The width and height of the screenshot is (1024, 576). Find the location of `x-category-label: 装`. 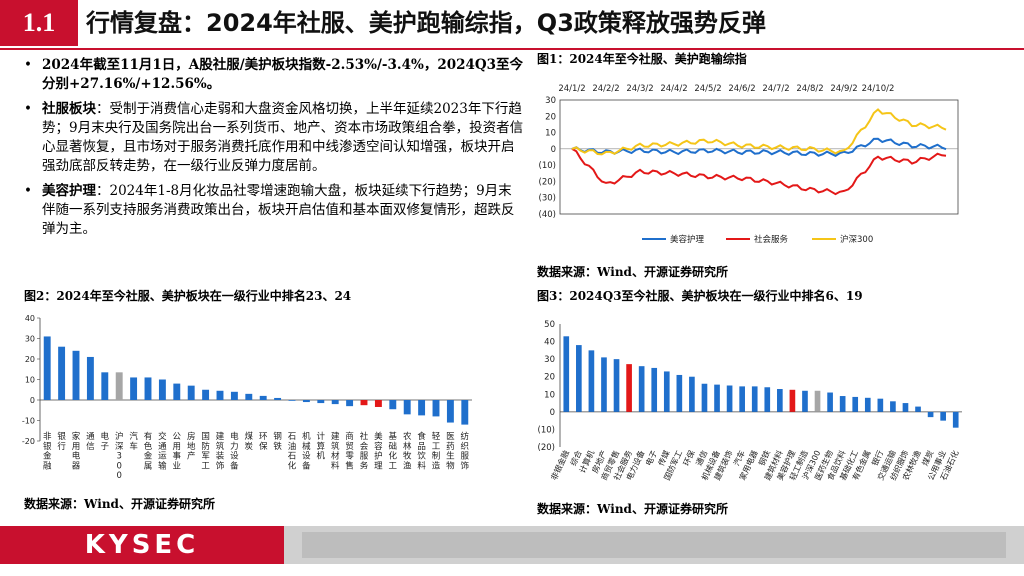

x-category-label: 装 is located at coordinates (220, 456).